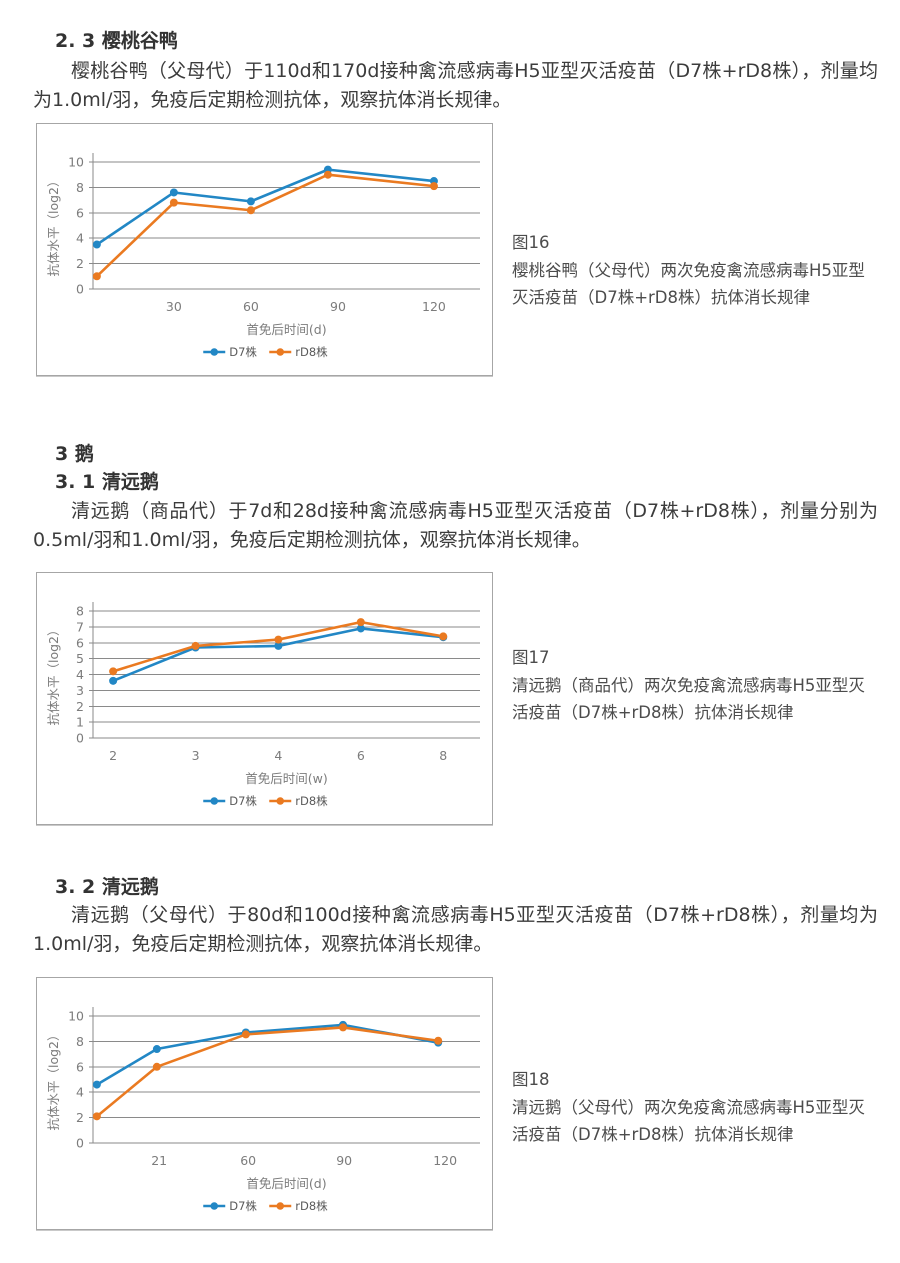 The image size is (900, 1263). What do you see at coordinates (80, 626) in the screenshot?
I see `y-tick-label: 7` at bounding box center [80, 626].